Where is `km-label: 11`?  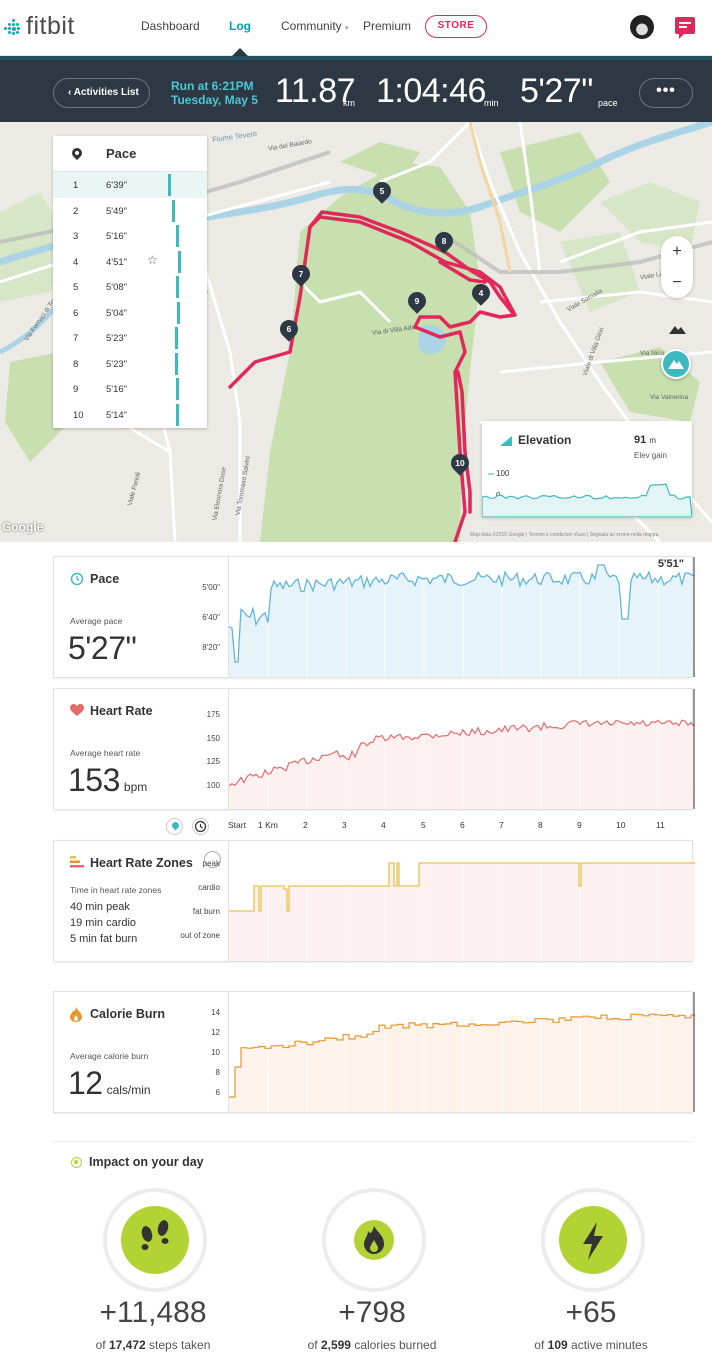 km-label: 11 is located at coordinates (660, 825).